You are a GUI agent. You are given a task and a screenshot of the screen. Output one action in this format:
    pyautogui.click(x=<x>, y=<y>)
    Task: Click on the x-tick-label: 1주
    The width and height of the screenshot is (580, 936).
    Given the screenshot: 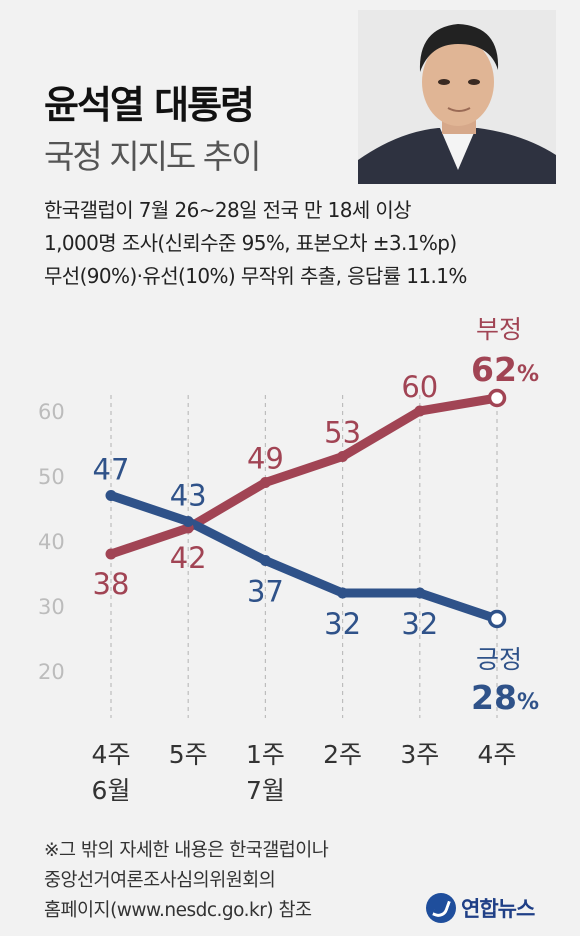 What is the action you would take?
    pyautogui.click(x=265, y=754)
    